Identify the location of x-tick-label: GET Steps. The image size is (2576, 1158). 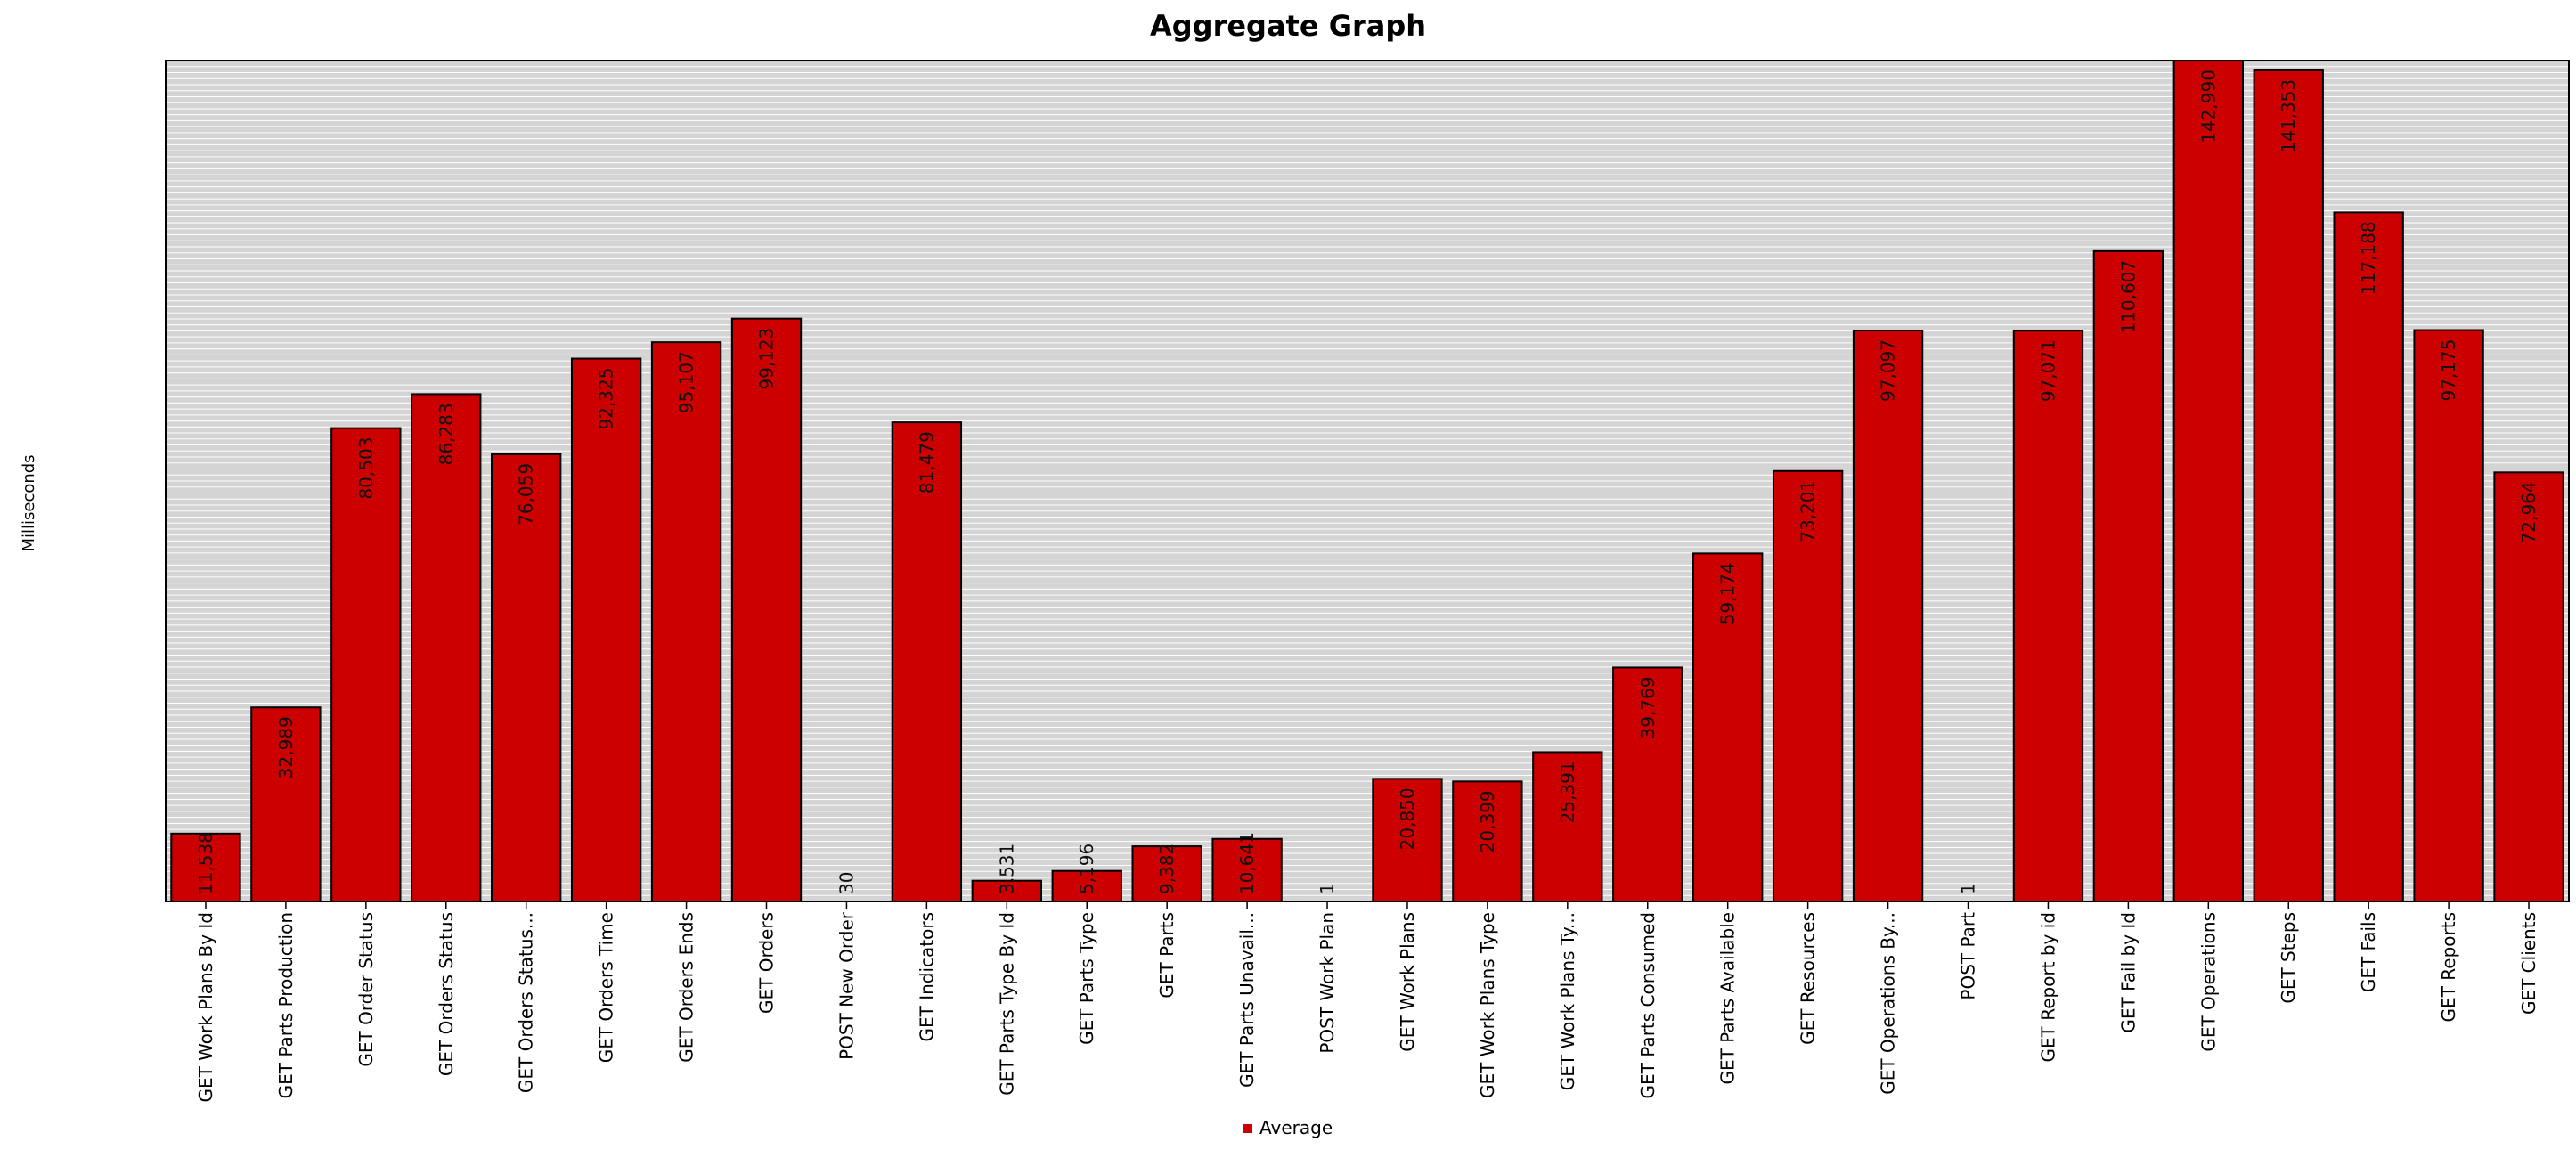
(2289, 958).